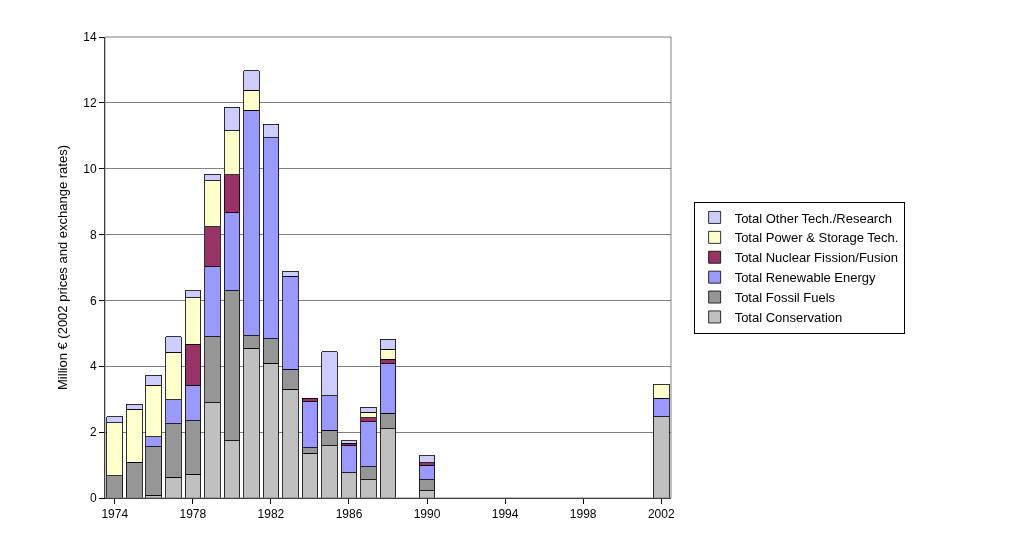 This screenshot has width=1016, height=545. Describe the element at coordinates (90, 168) in the screenshot. I see `y-tick-label: 10` at that location.